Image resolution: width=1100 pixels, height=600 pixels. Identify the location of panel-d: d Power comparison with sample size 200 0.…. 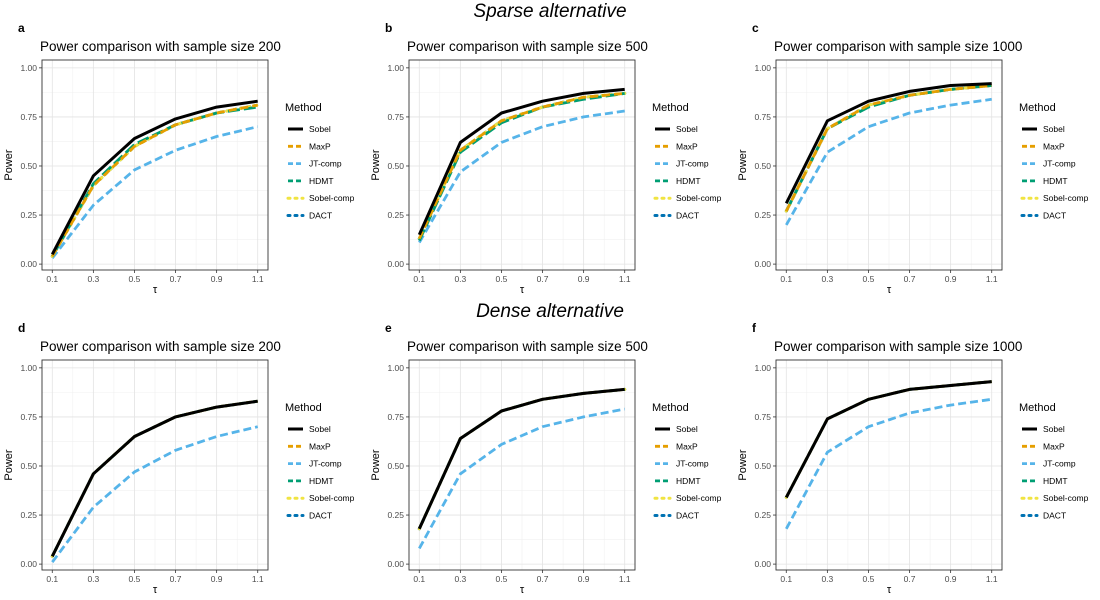
(179, 458).